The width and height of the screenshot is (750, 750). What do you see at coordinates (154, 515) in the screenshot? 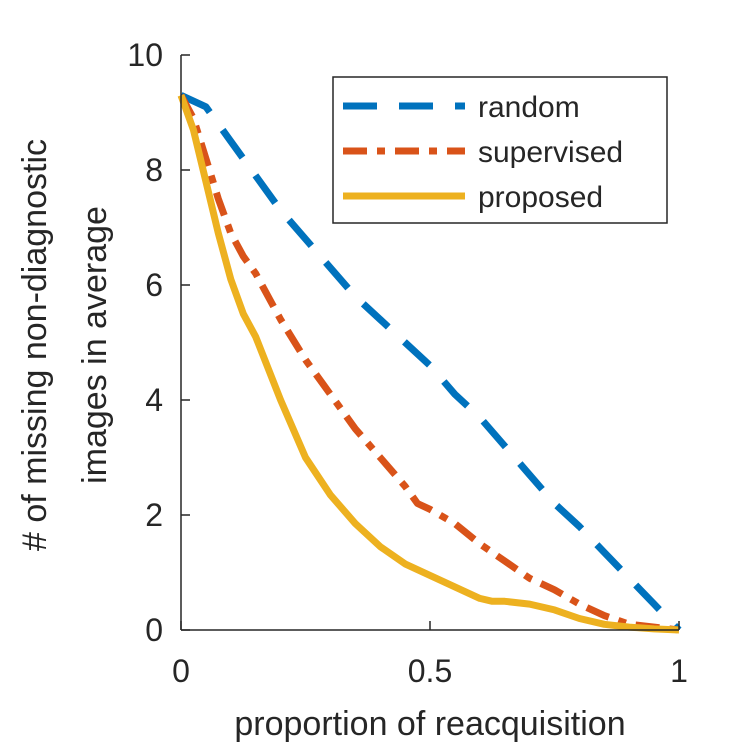
I see `y-tick-label: 2` at bounding box center [154, 515].